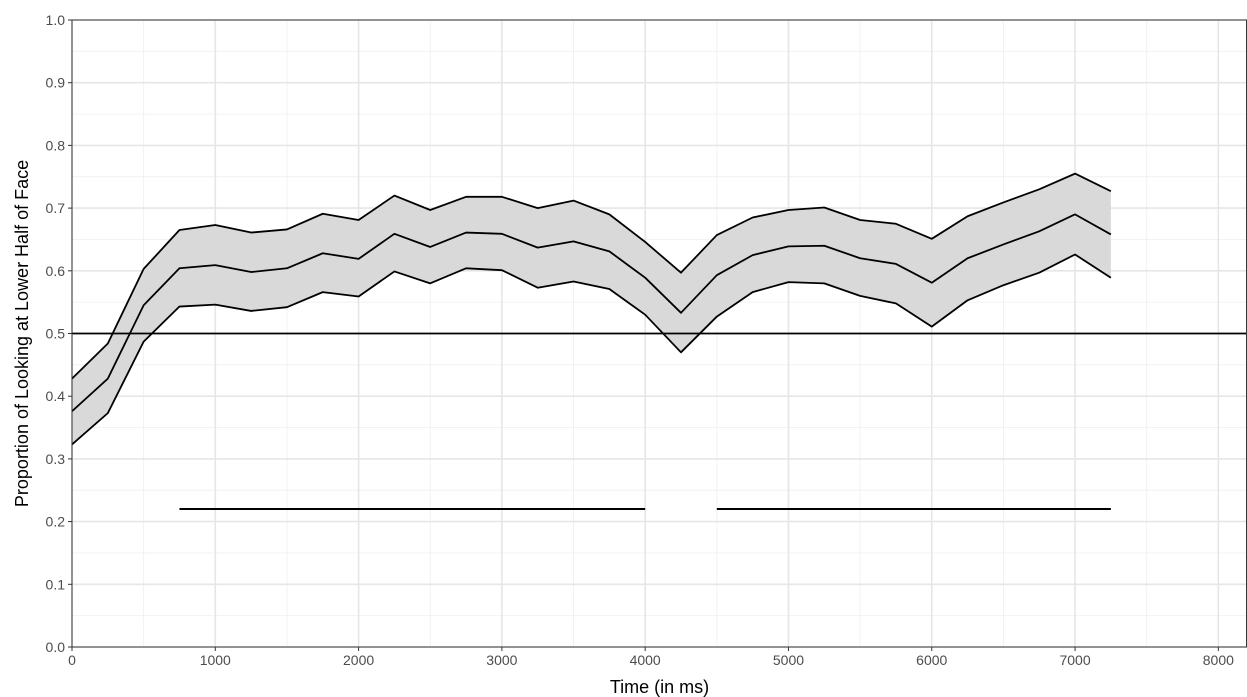 The height and width of the screenshot is (697, 1247). I want to click on y-tick-label: 1.0, so click(56, 20).